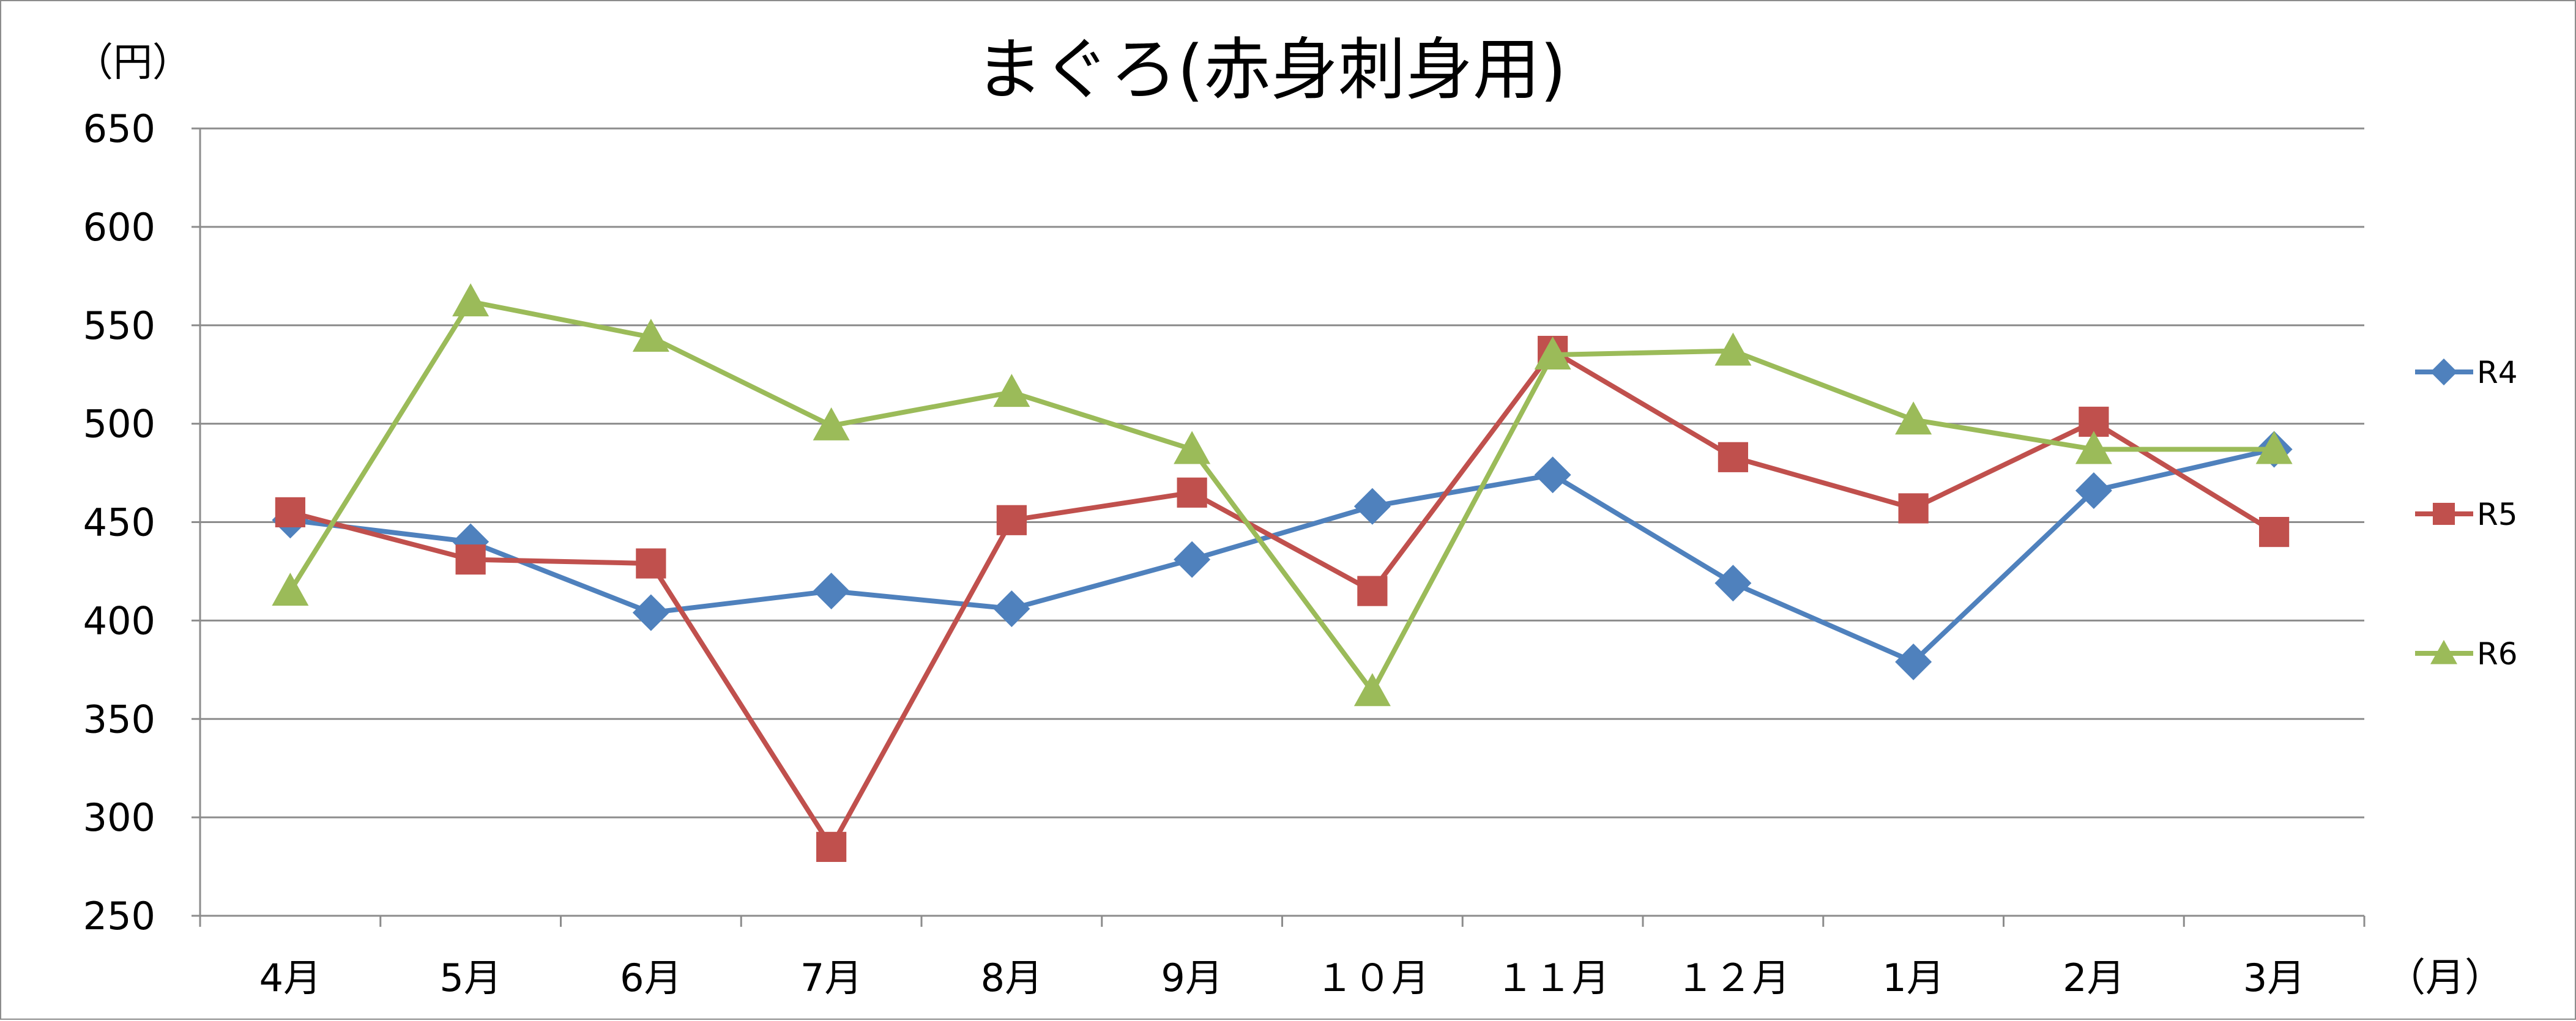 The width and height of the screenshot is (2576, 1021). I want to click on x-axis-unit: （月）, so click(2445, 978).